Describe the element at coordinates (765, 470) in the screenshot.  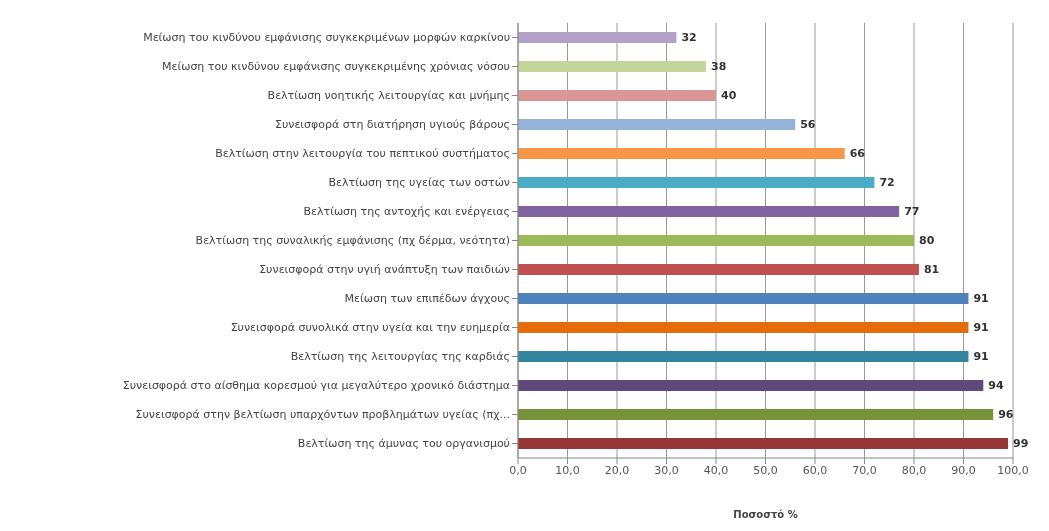
I see `x-tick-label: 50,0` at that location.